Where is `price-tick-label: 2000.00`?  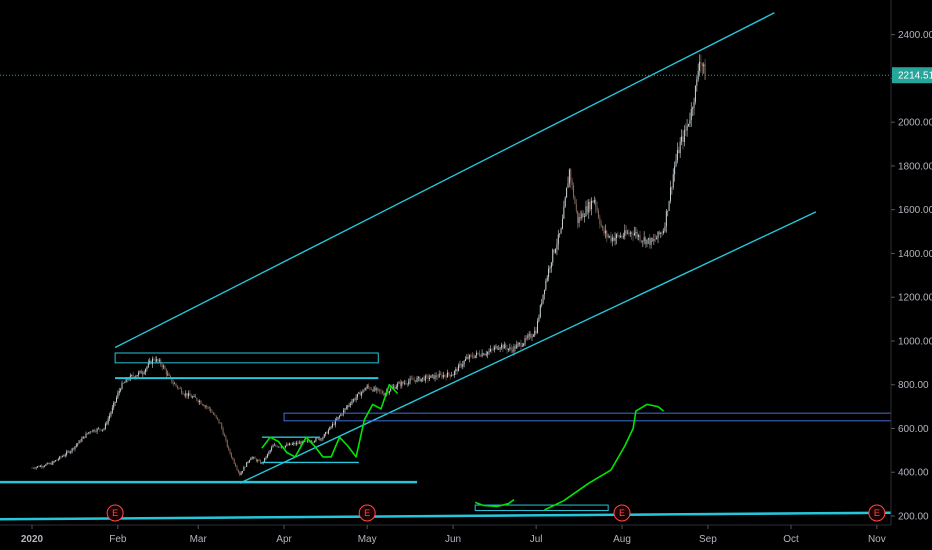
price-tick-label: 2000.00 is located at coordinates (915, 123).